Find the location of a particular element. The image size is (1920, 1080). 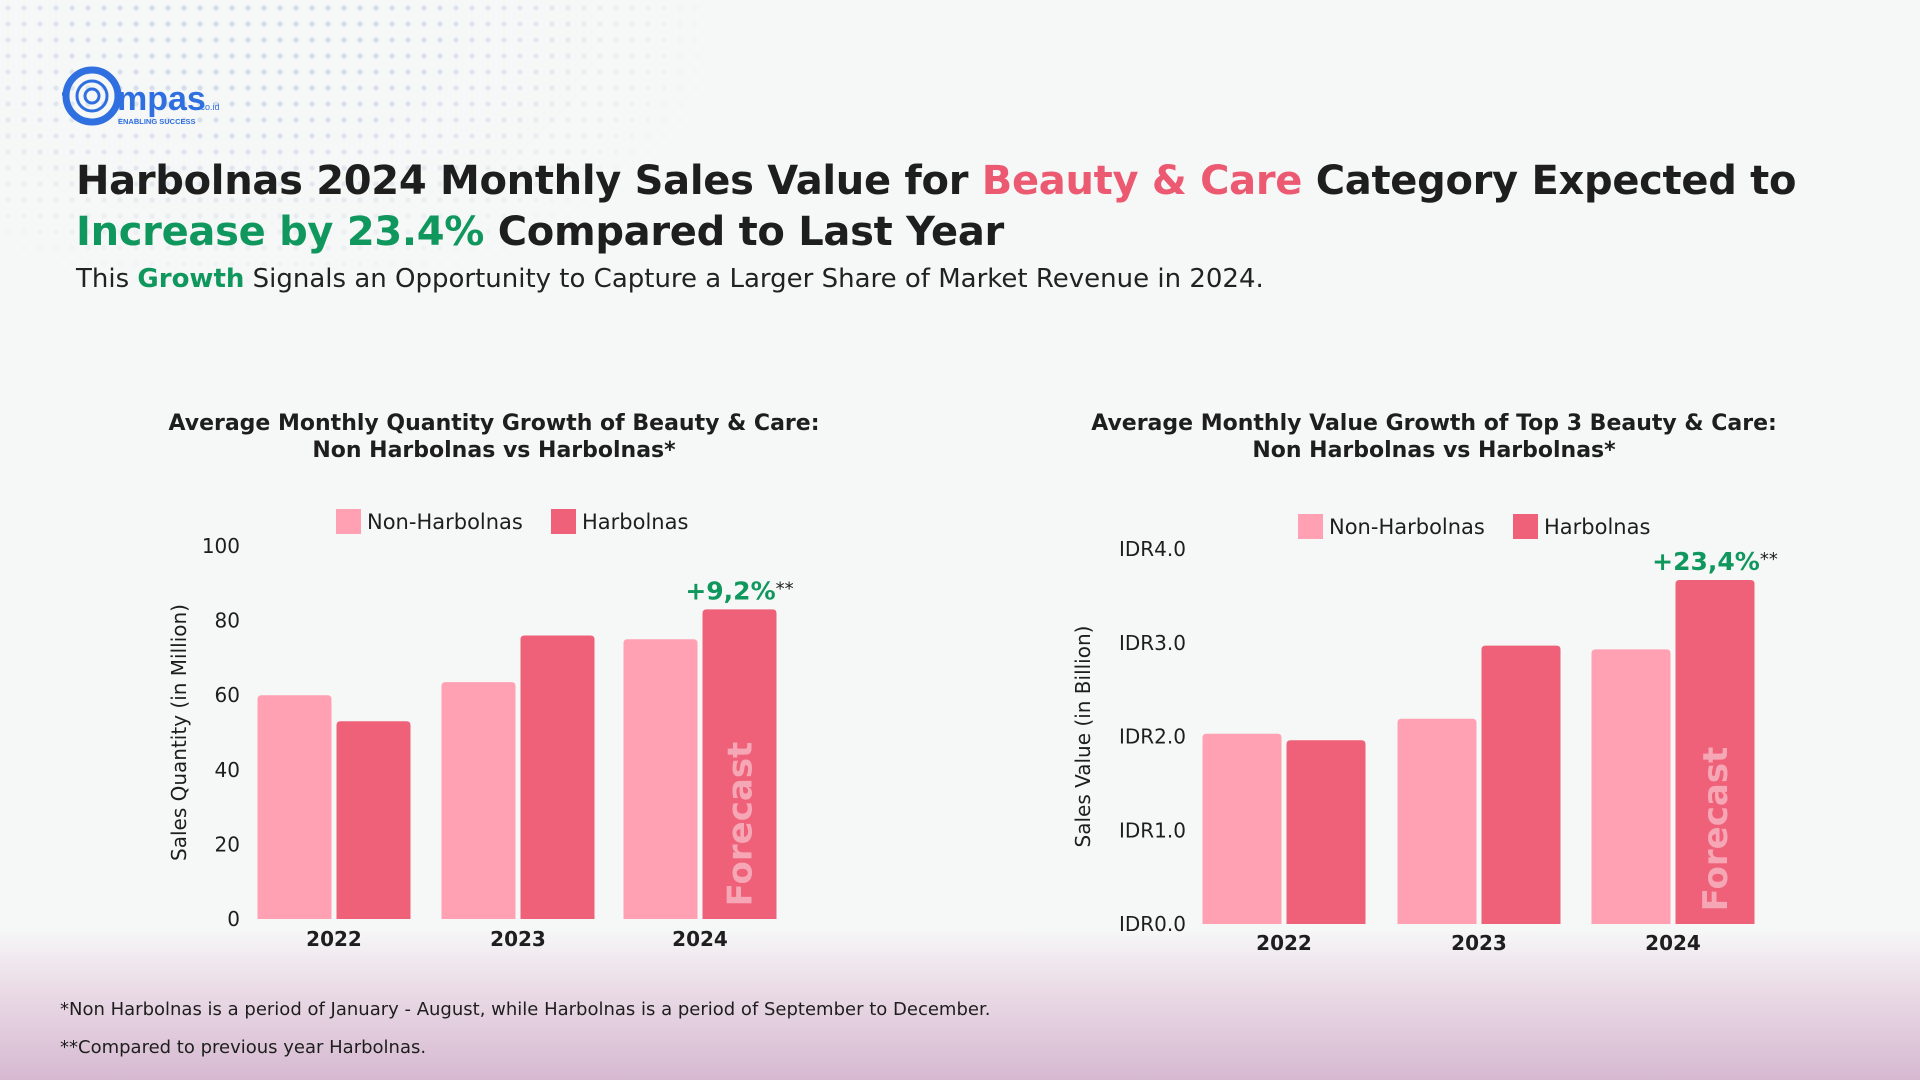

qty-bar-harbolnas-2024 is located at coordinates (739, 764).